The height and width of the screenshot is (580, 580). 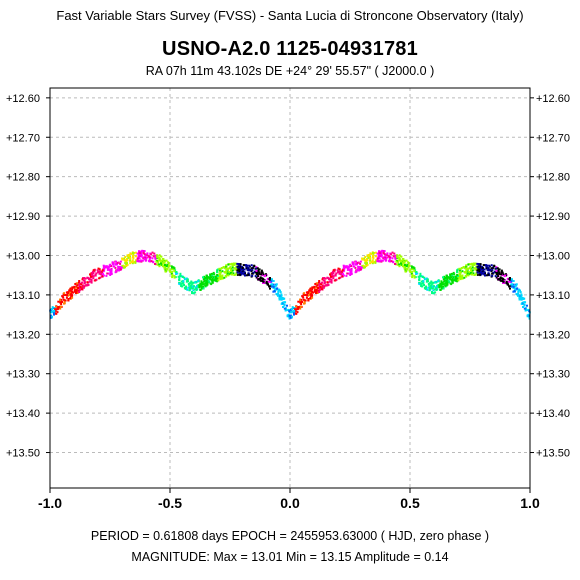 What do you see at coordinates (23, 178) in the screenshot?
I see `y-tick-label-left: +12.80` at bounding box center [23, 178].